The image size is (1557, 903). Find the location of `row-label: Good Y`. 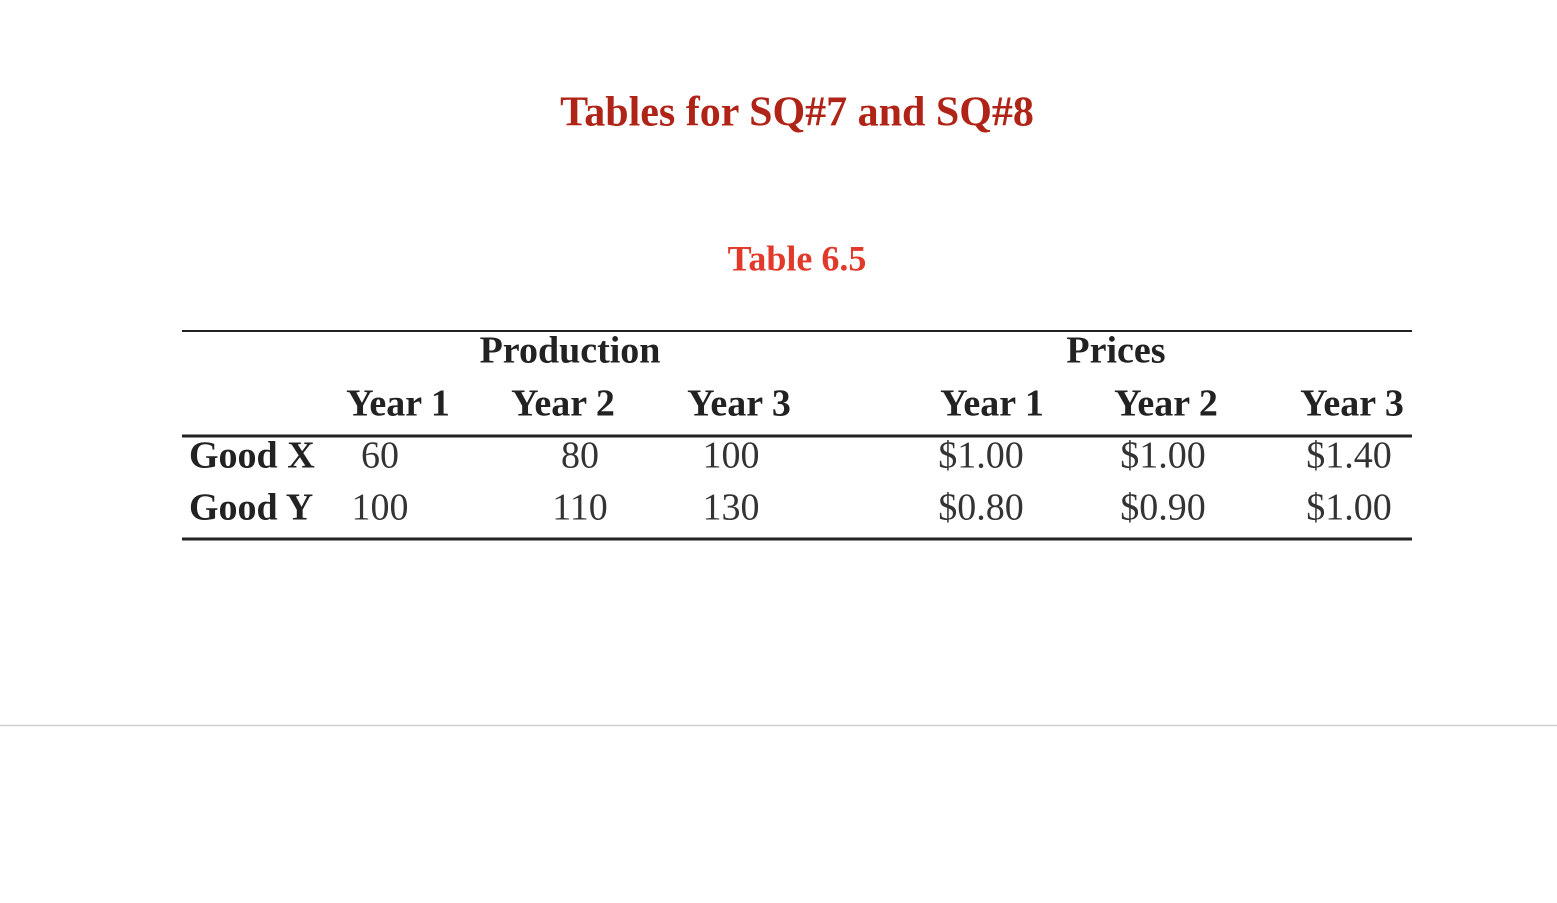

row-label: Good Y is located at coordinates (251, 508).